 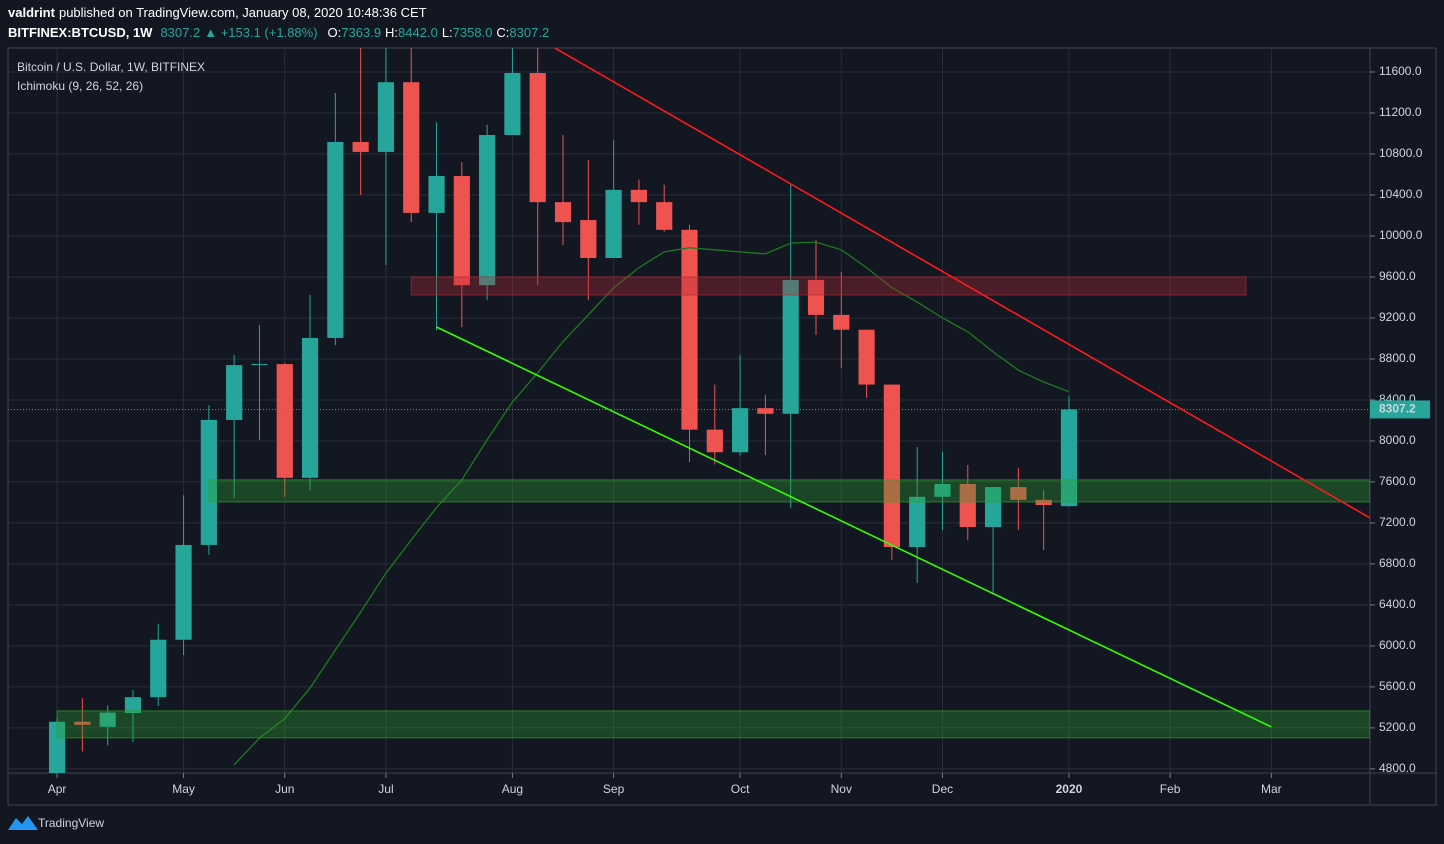 I want to click on brand: TradingView, so click(x=71, y=823).